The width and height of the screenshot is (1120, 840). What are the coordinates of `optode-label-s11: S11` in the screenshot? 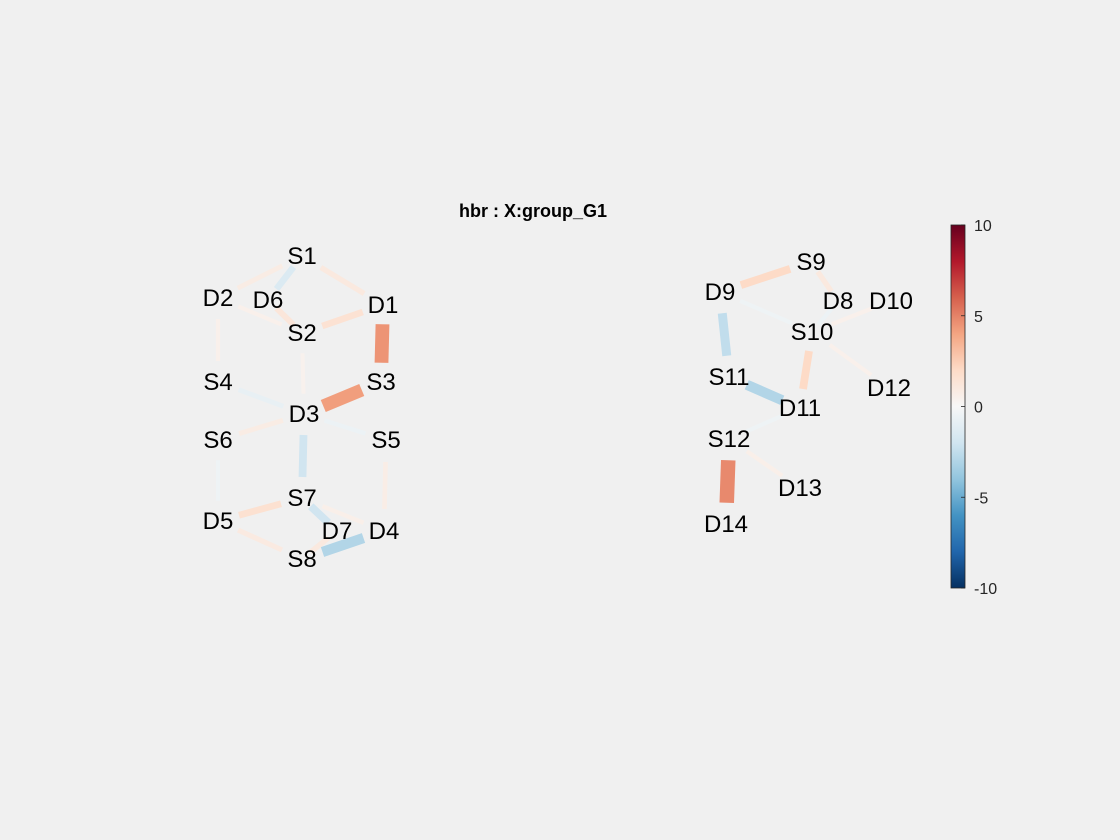 It's located at (729, 377).